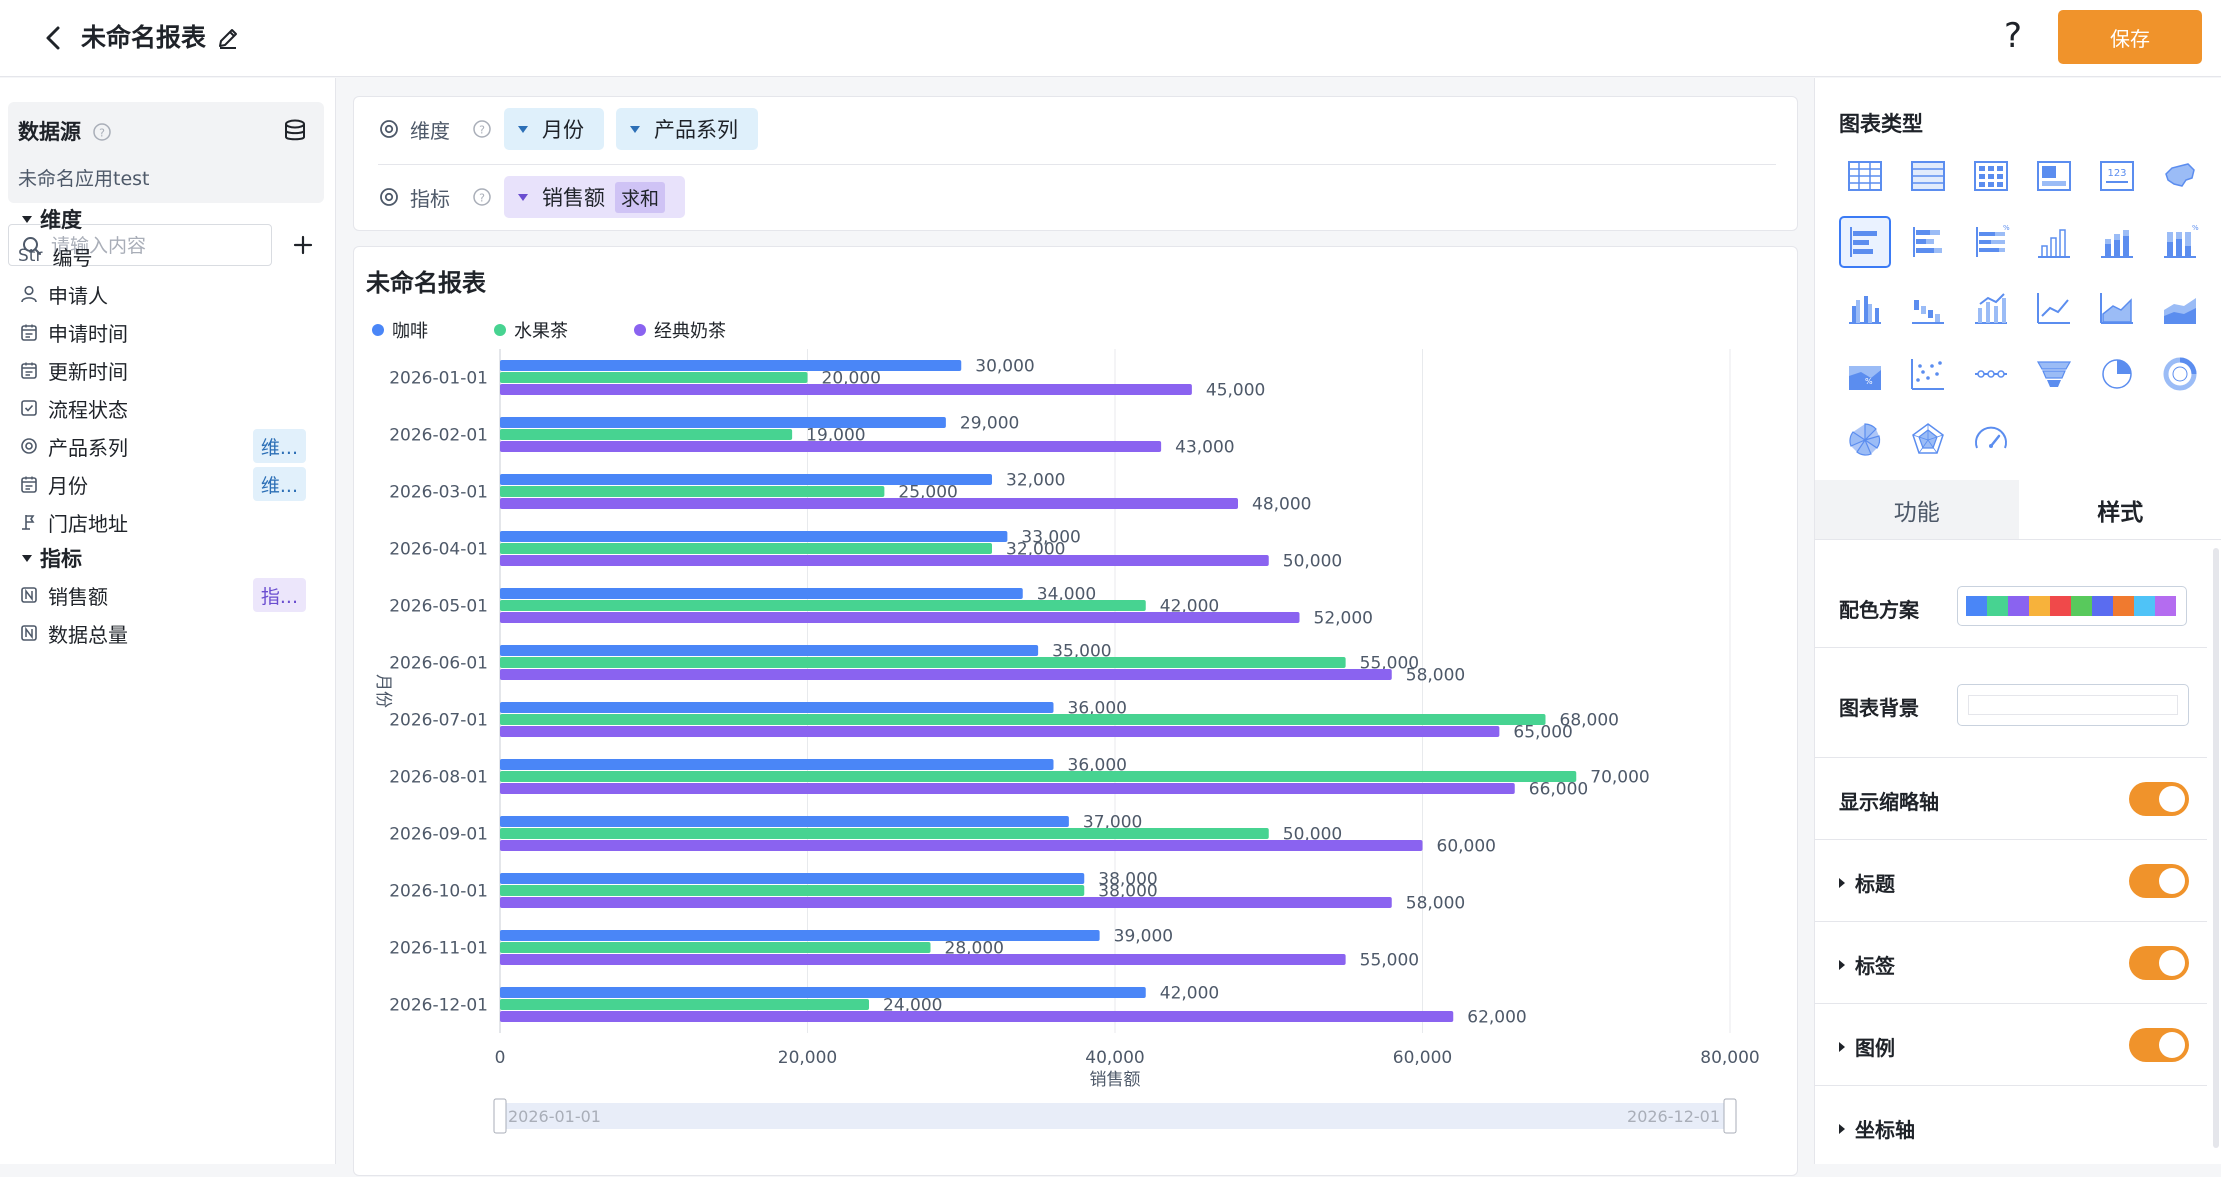 The width and height of the screenshot is (2221, 1177). Describe the element at coordinates (169, 332) in the screenshot. I see `field-item-apply-time: 申请时间` at that location.